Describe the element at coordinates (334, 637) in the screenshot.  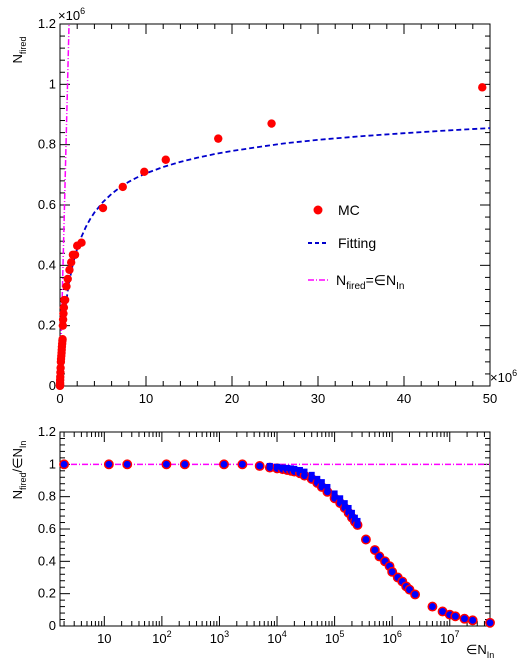
I see `x-tick-label: 10⁵` at that location.